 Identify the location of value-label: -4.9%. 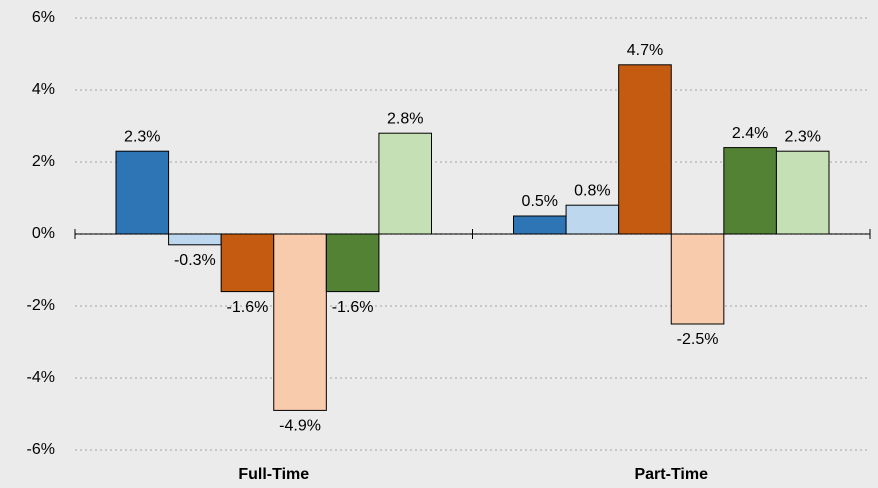
(300, 426).